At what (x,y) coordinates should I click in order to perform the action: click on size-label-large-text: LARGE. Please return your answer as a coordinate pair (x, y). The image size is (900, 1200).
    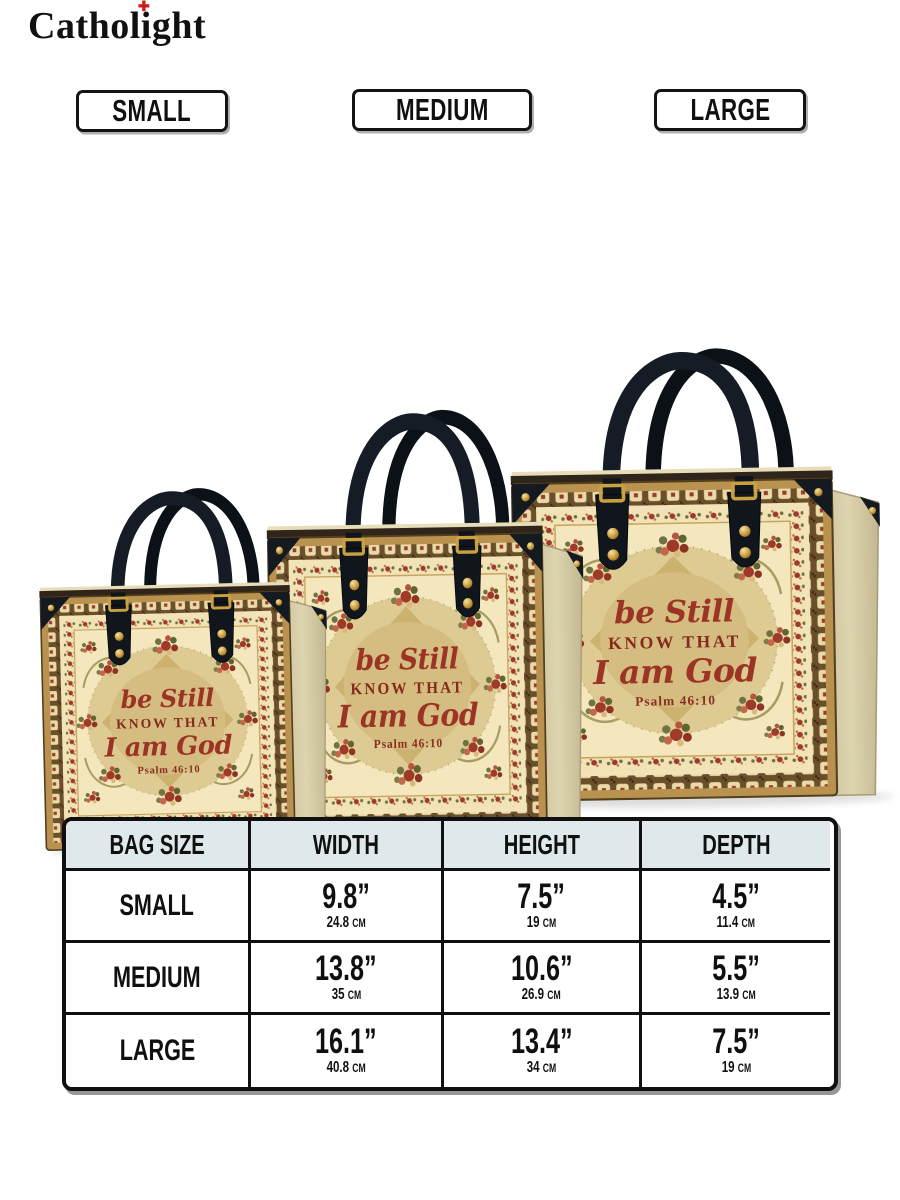
    Looking at the image, I should click on (730, 109).